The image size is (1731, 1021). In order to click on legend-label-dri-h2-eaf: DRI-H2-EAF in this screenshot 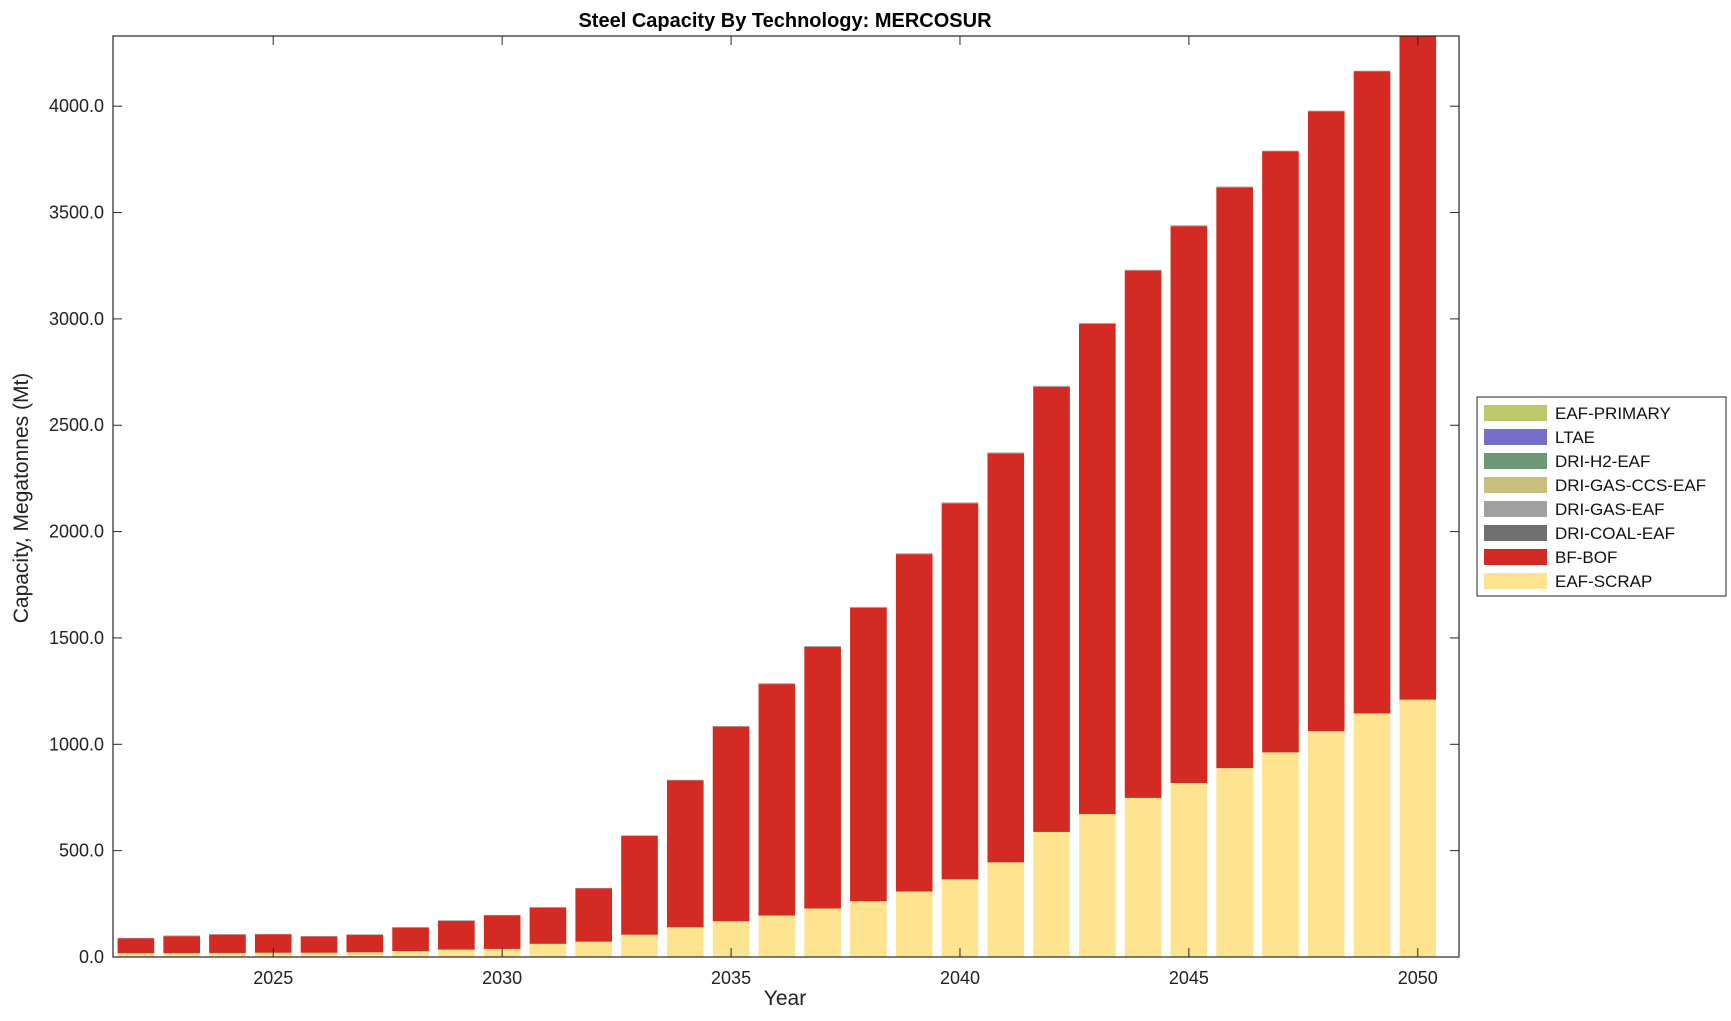, I will do `click(1602, 461)`.